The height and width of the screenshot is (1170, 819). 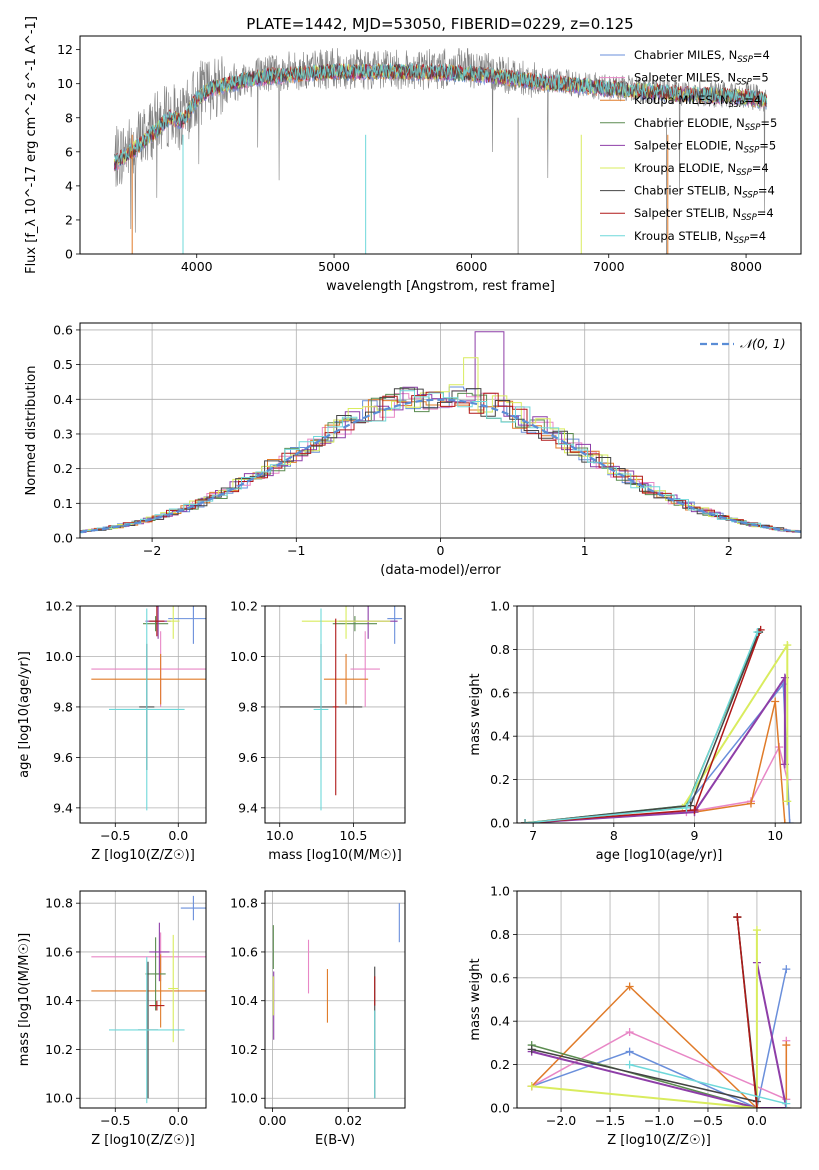 I want to click on legend-label: 𝒩(0, 1), so click(x=763, y=343).